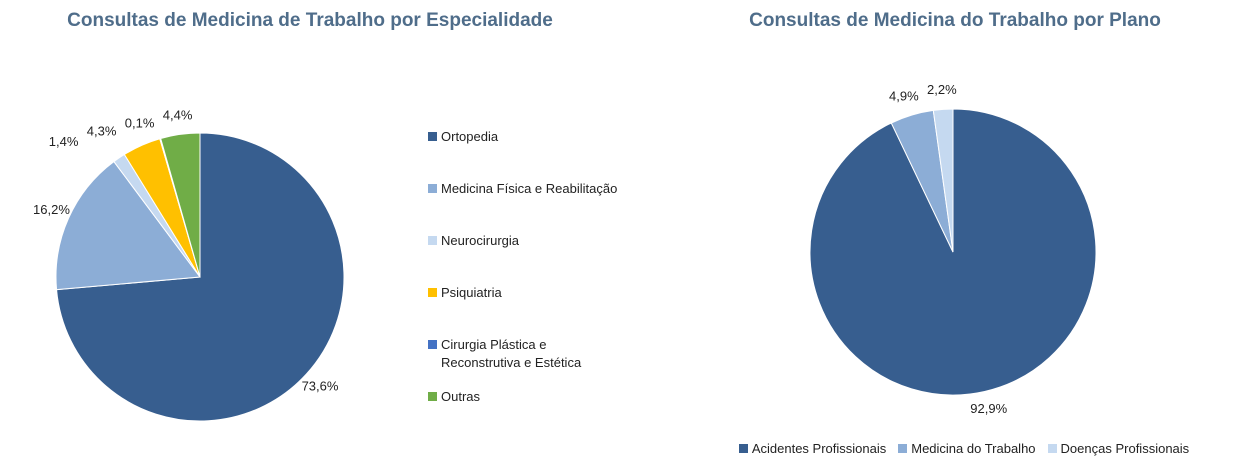 The width and height of the screenshot is (1238, 457). What do you see at coordinates (102, 130) in the screenshot?
I see `data-label: 4,3%` at bounding box center [102, 130].